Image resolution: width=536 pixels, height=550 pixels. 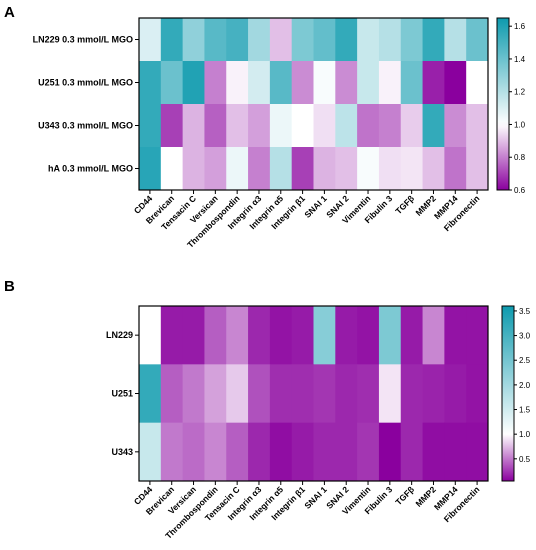 I want to click on panel-label-a: A, so click(x=9, y=12).